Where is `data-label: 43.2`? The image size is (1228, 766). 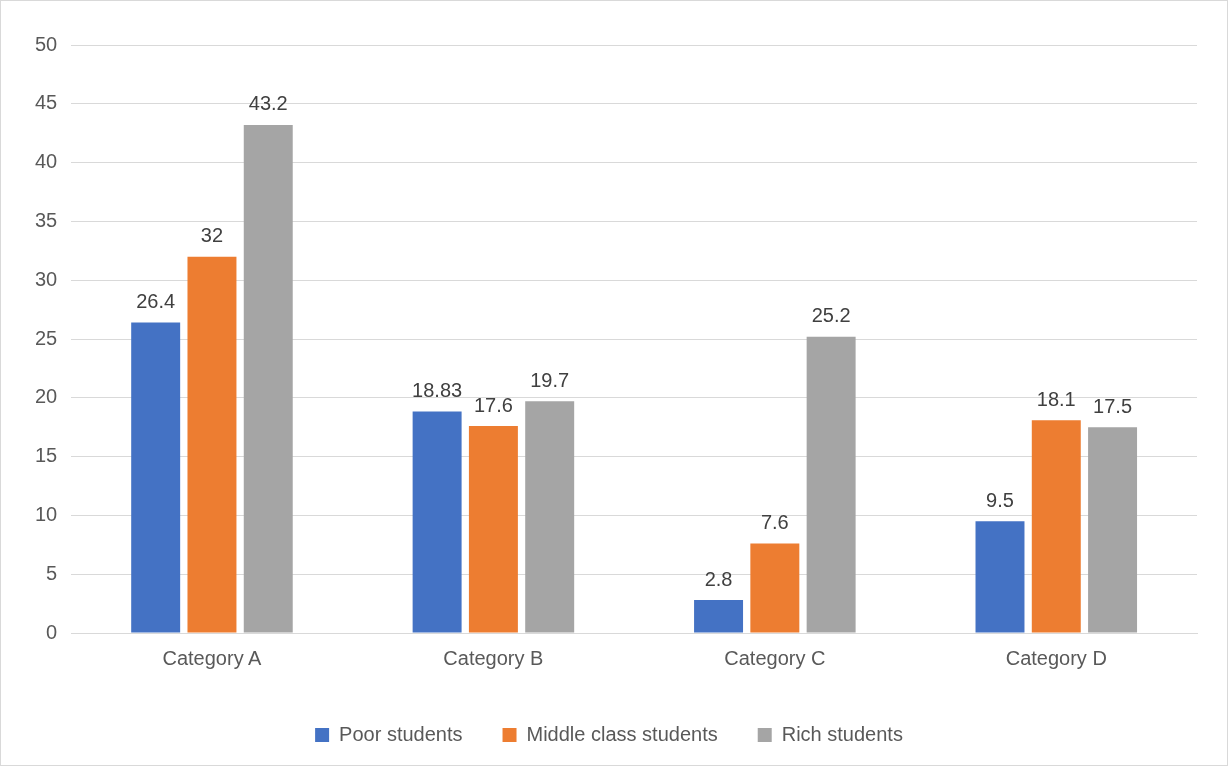
data-label: 43.2 is located at coordinates (268, 103).